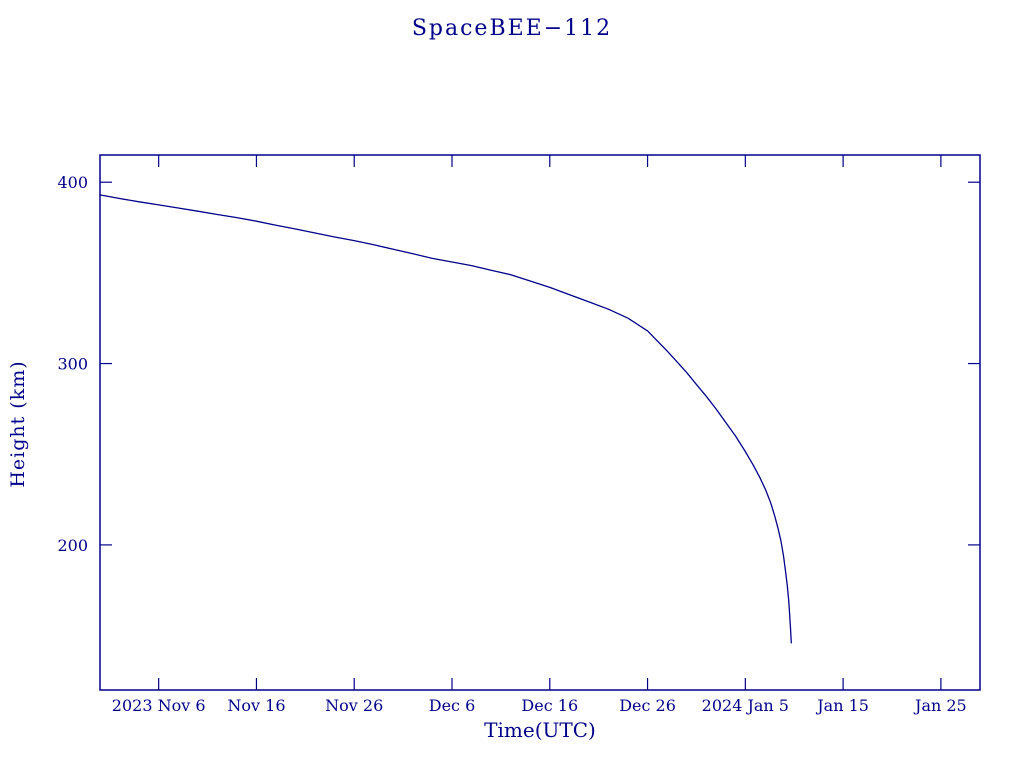 This screenshot has width=1024, height=768. What do you see at coordinates (72, 182) in the screenshot?
I see `y-tick-label: 400` at bounding box center [72, 182].